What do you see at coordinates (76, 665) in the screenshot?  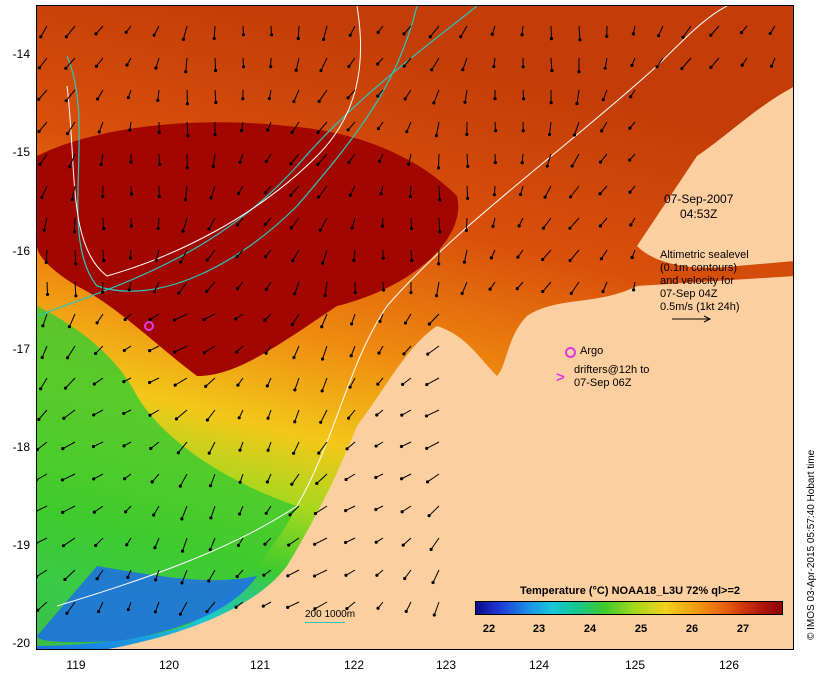 I see `lon-tick-label: 119` at bounding box center [76, 665].